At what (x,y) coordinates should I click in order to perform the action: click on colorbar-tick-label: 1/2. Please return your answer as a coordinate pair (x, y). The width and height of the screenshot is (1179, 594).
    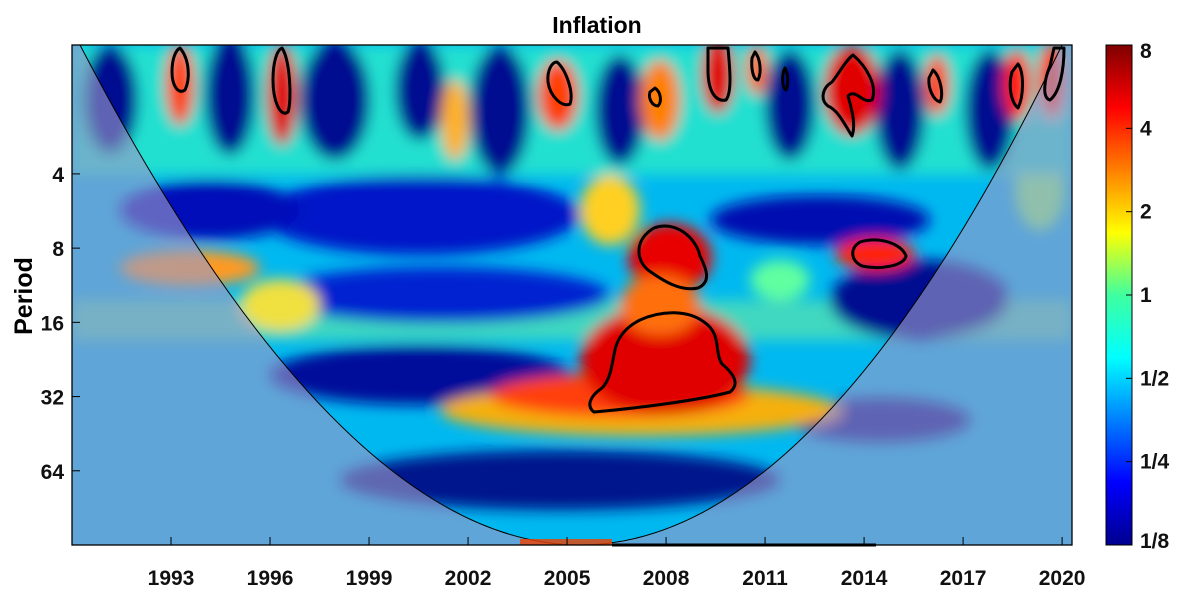
    Looking at the image, I should click on (1154, 378).